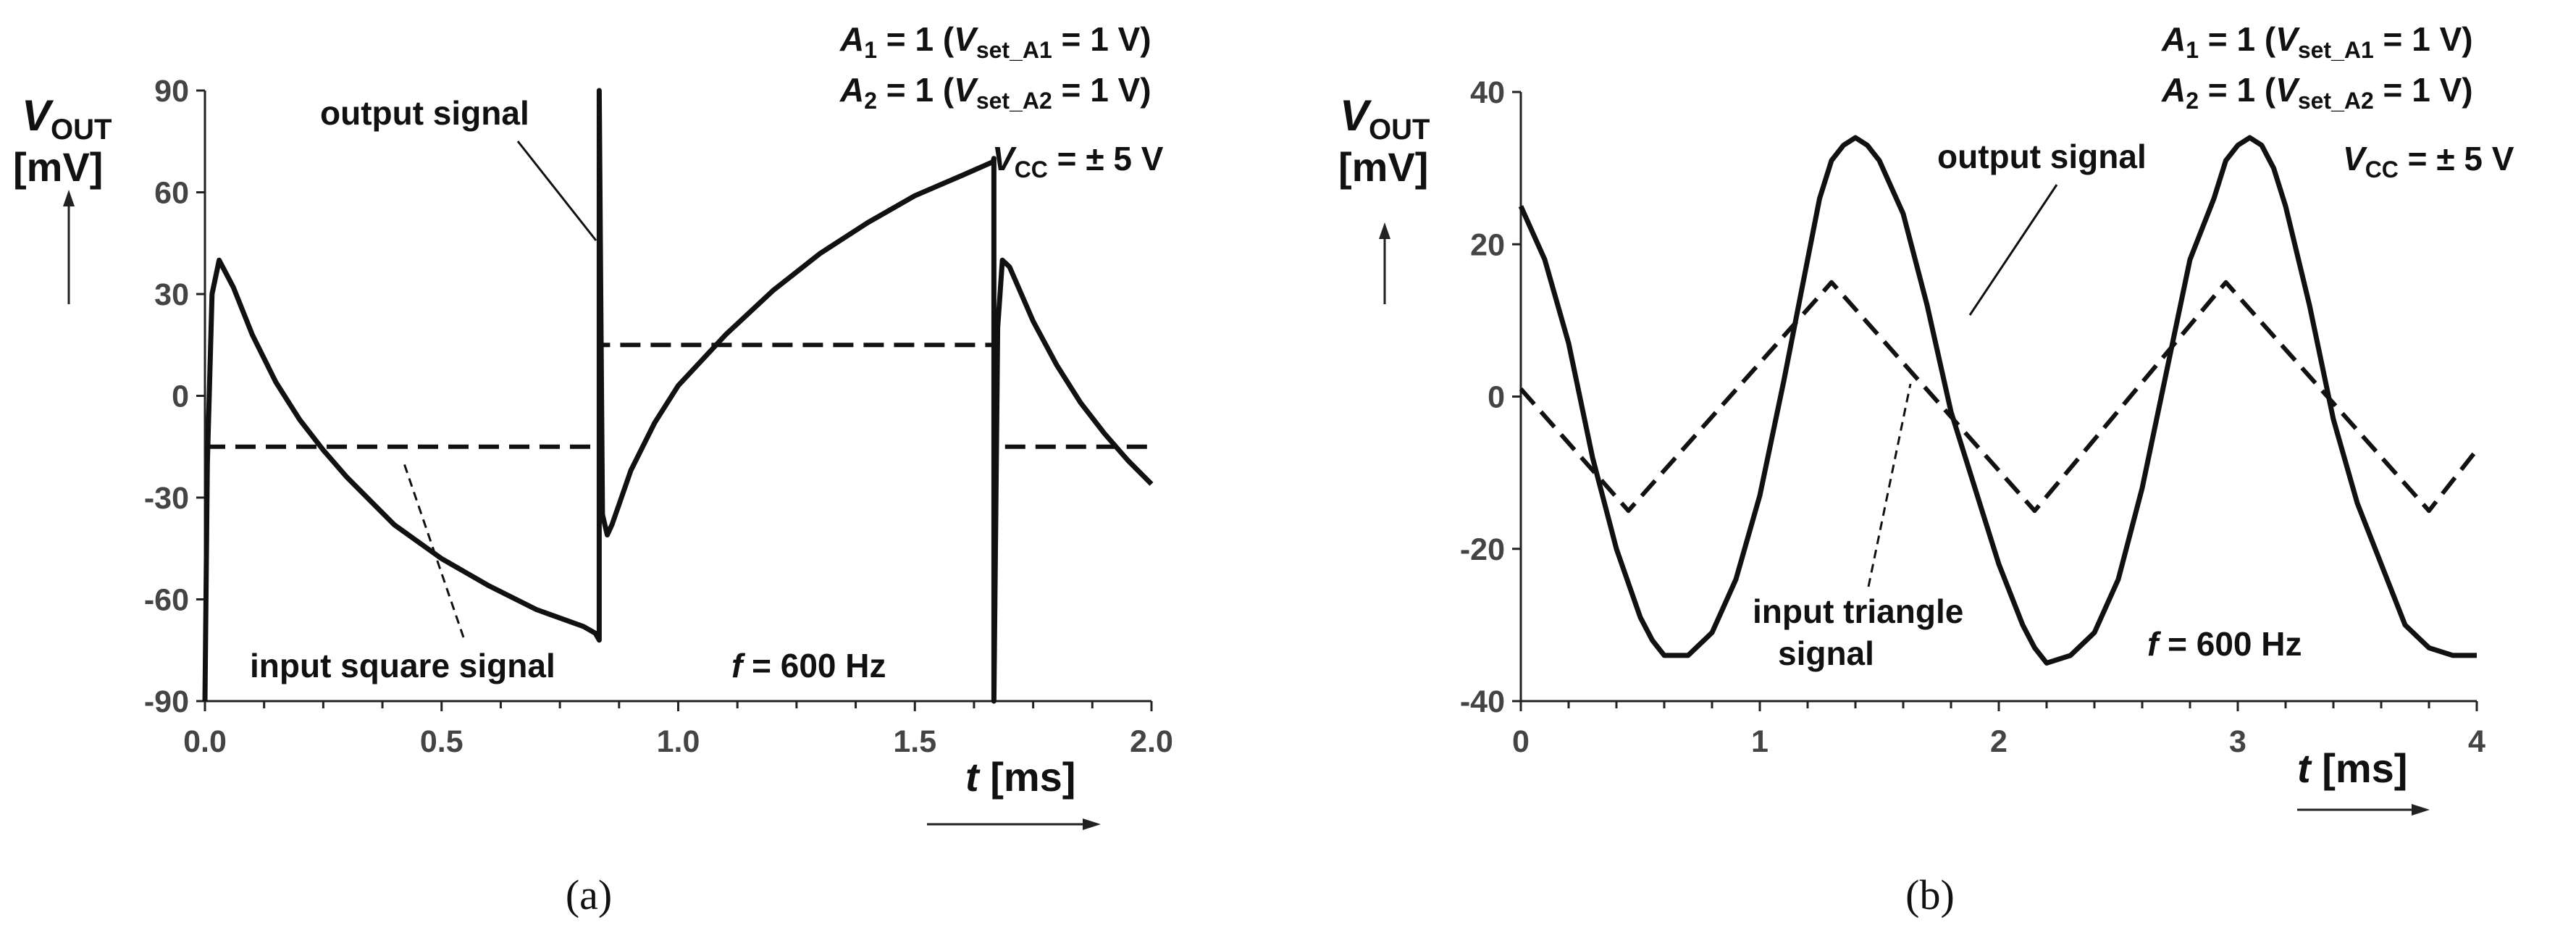  I want to click on x-axis-arrowhead-b, so click(2421, 810).